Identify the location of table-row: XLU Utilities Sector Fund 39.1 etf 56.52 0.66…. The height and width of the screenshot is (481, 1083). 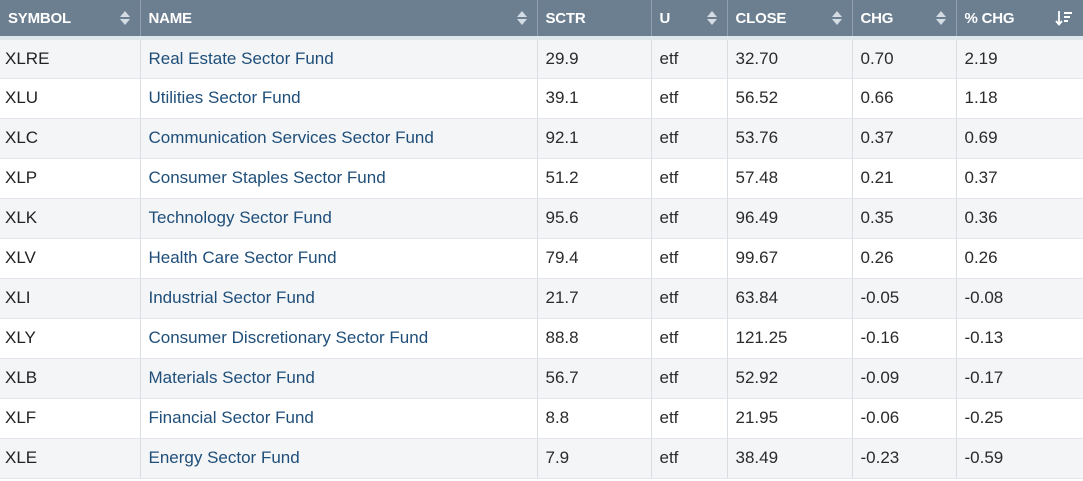
(541, 98).